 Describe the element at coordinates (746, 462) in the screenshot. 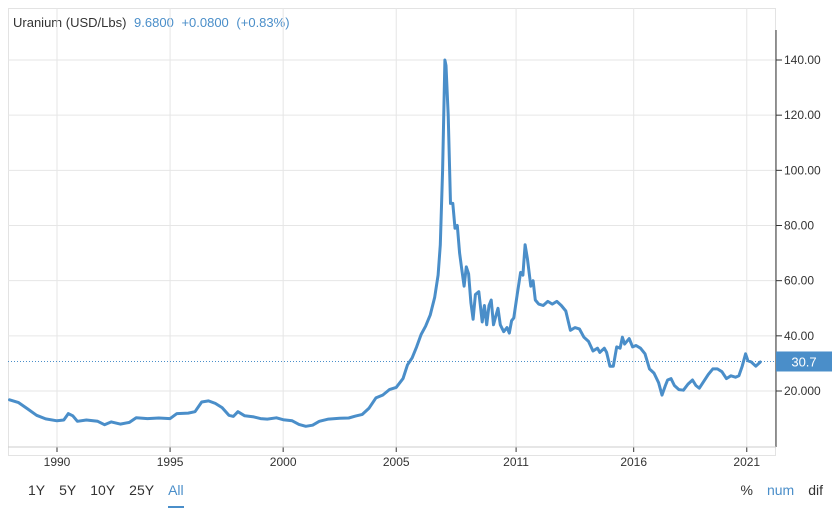

I see `x-tick-label: 2021` at that location.